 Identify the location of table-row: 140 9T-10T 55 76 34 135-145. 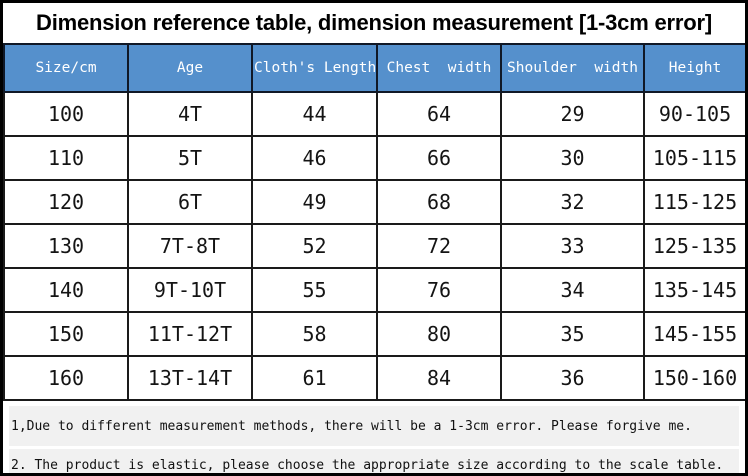
(374, 290).